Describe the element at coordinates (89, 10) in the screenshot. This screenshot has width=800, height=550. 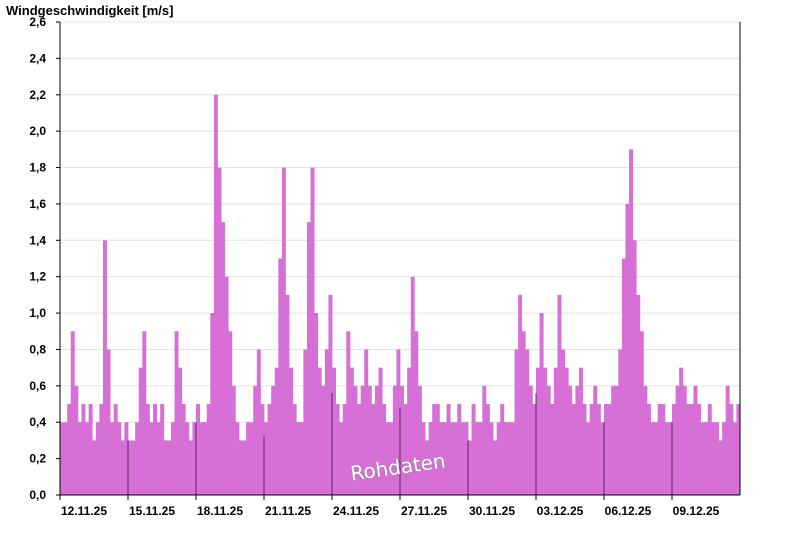
I see `chart-title: Windgeschwindigkeit [m/s]` at that location.